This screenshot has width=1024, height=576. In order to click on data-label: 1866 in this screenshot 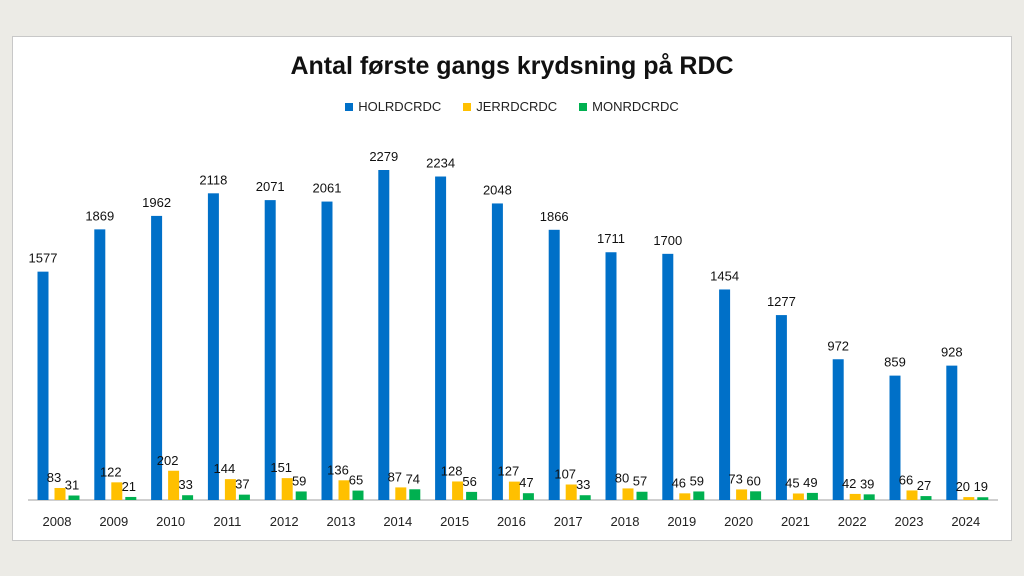, I will do `click(554, 216)`.